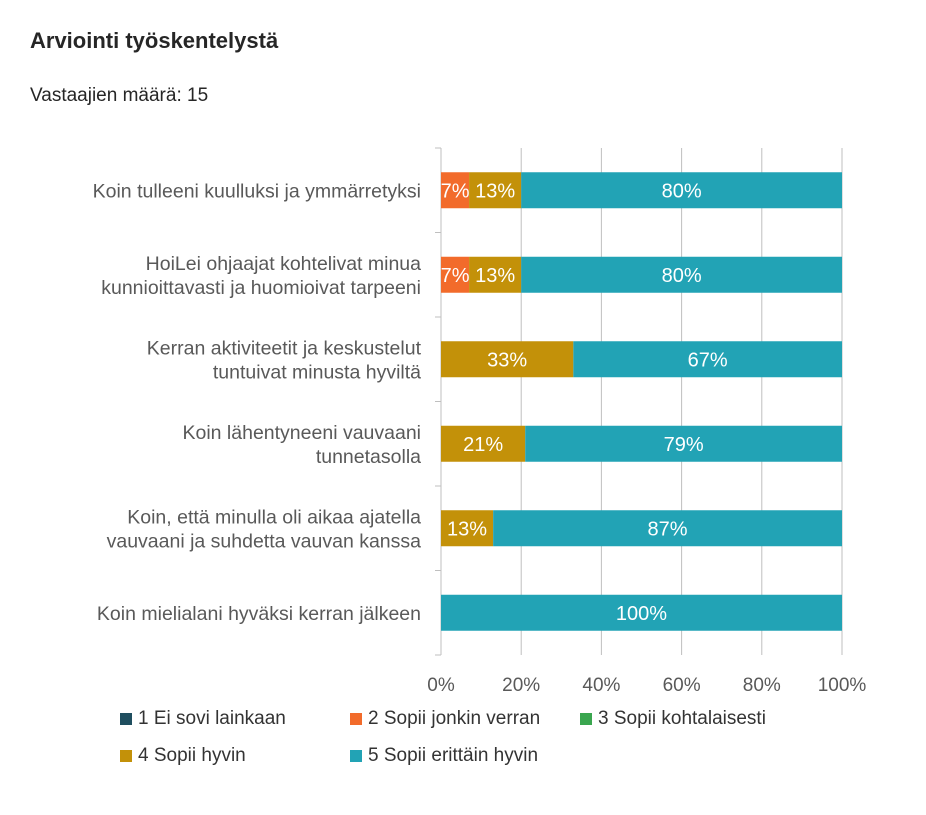 The image size is (926, 815). Describe the element at coordinates (301, 433) in the screenshot. I see `category-label: Koin lähentyneeni vauvaani` at that location.